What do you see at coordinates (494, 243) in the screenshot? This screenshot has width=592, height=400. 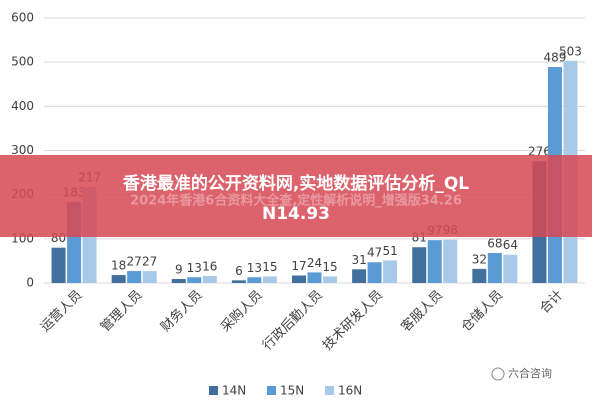 I see `value-label: 68` at bounding box center [494, 243].